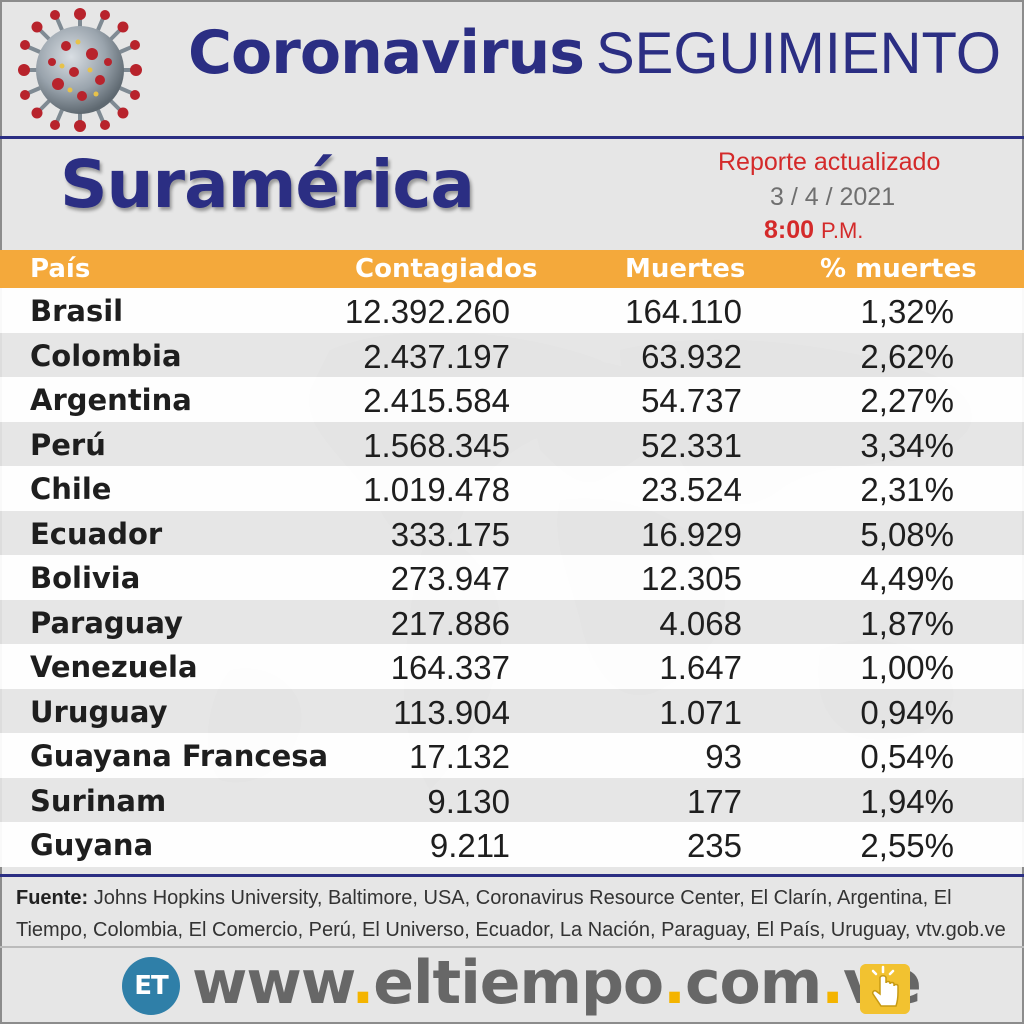  I want to click on cell-country: Brasil, so click(77, 311).